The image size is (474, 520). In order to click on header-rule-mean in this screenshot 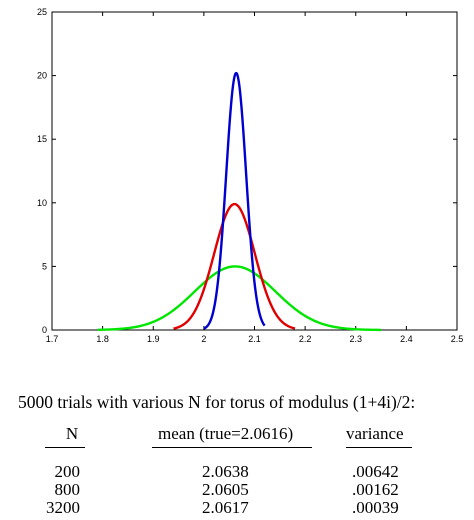, I will do `click(232, 447)`.